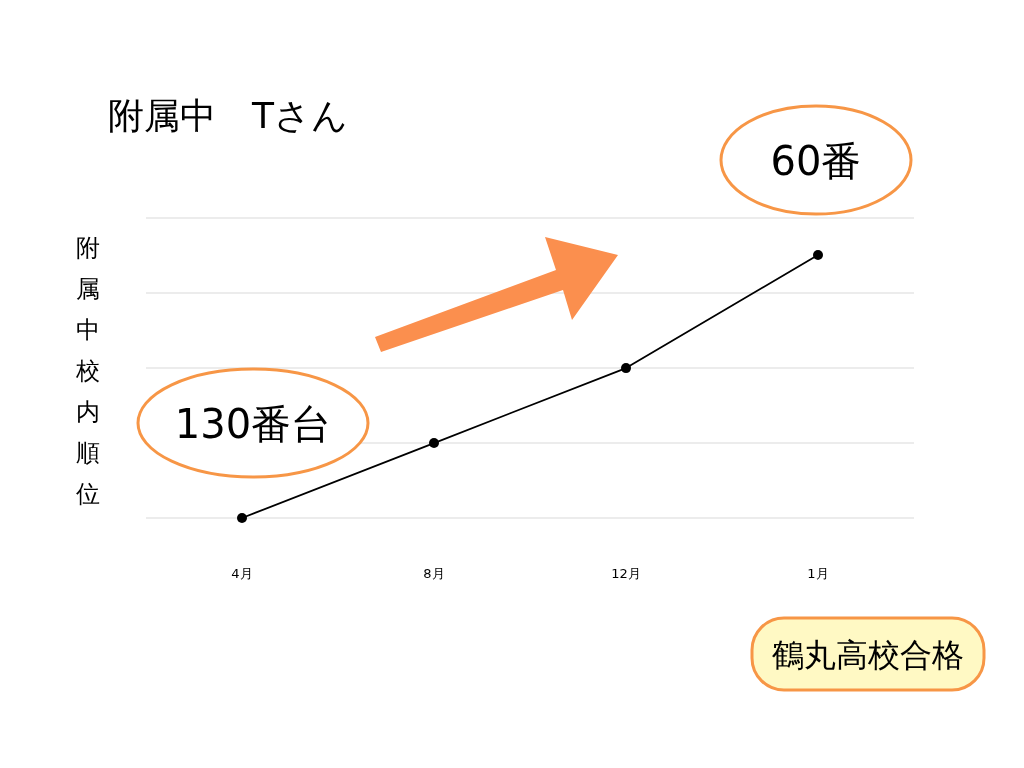 This screenshot has width=1024, height=768. I want to click on annotation: 60番, so click(816, 161).